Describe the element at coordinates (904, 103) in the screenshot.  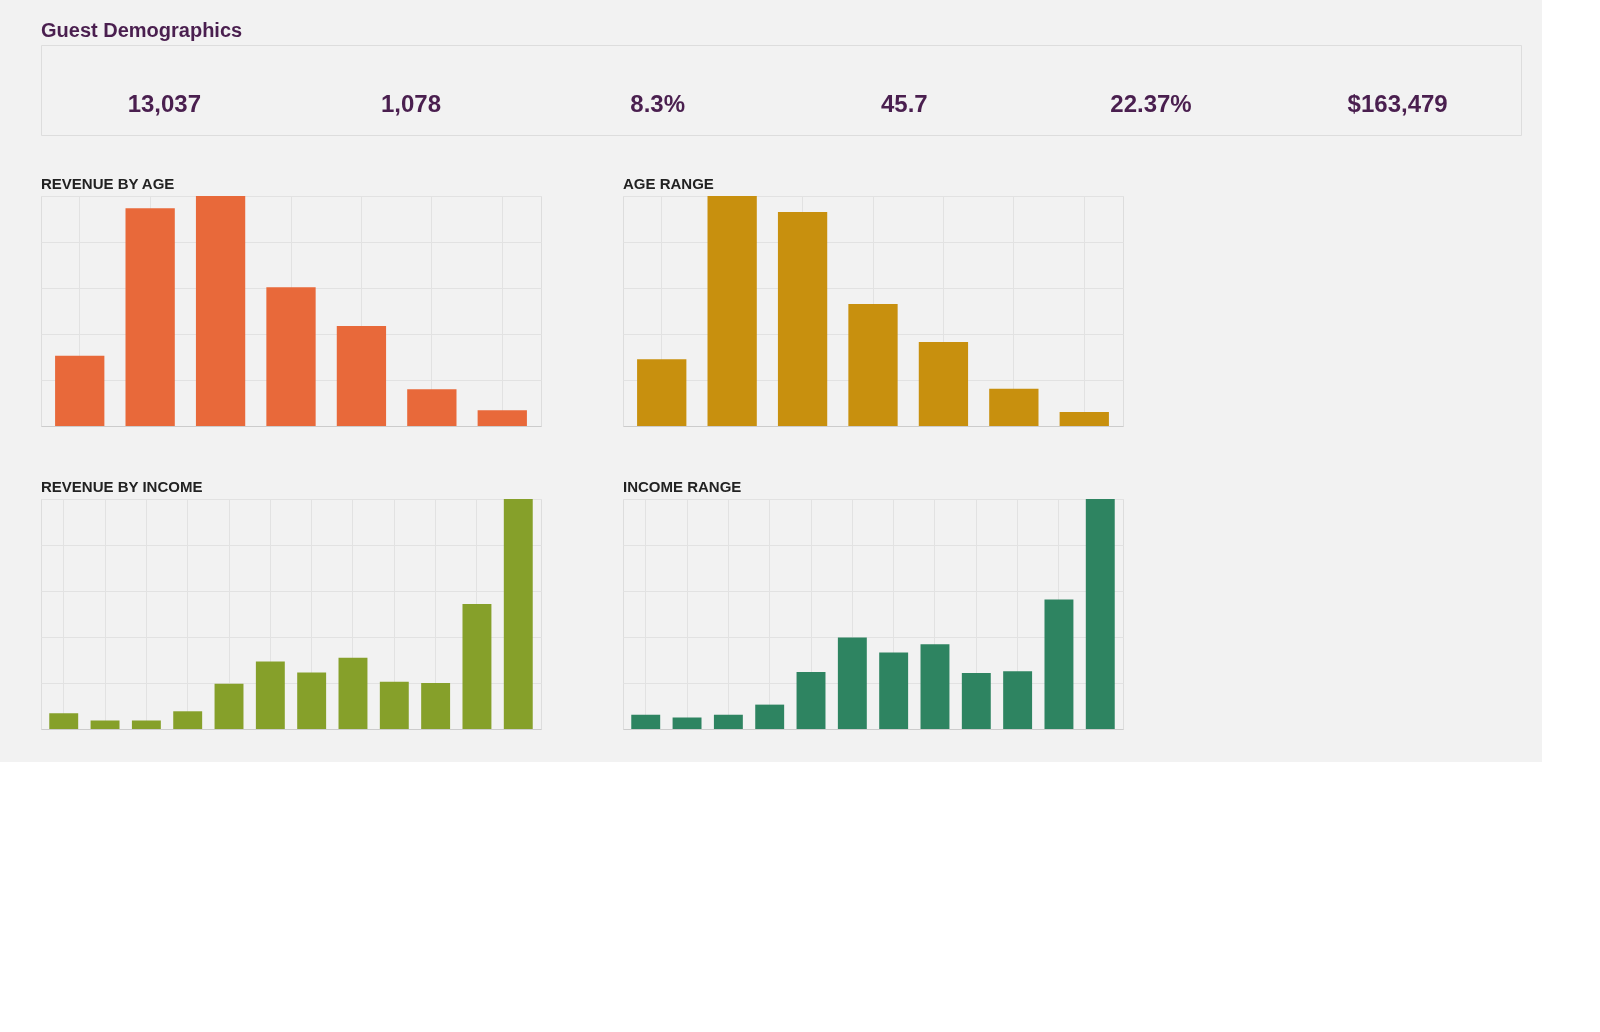
I see `text: 45.7` at that location.